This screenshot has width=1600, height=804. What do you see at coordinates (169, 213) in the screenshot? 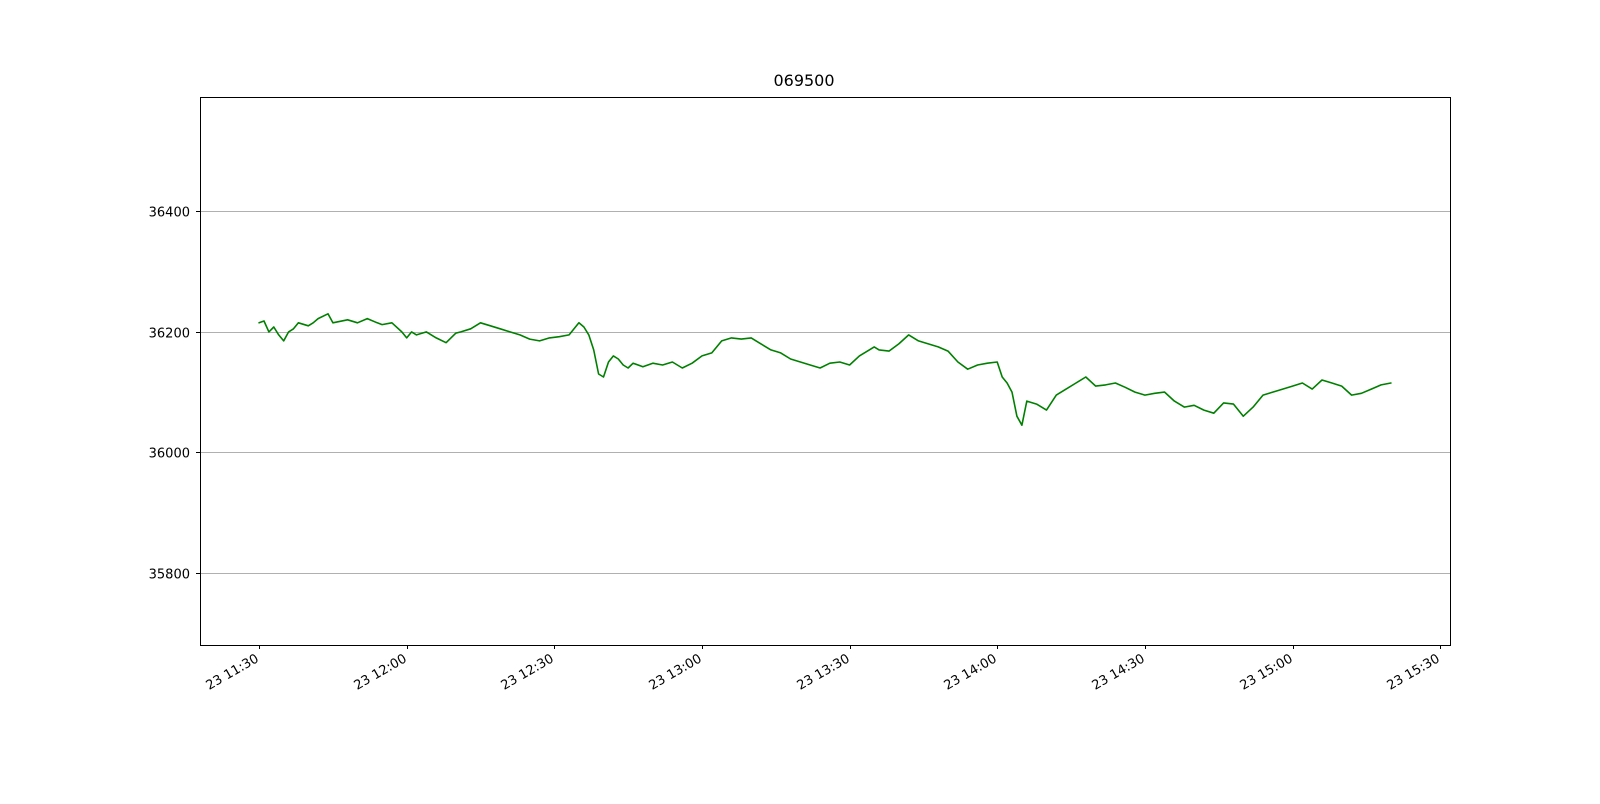
I see `y-tick-label: 36400` at bounding box center [169, 213].